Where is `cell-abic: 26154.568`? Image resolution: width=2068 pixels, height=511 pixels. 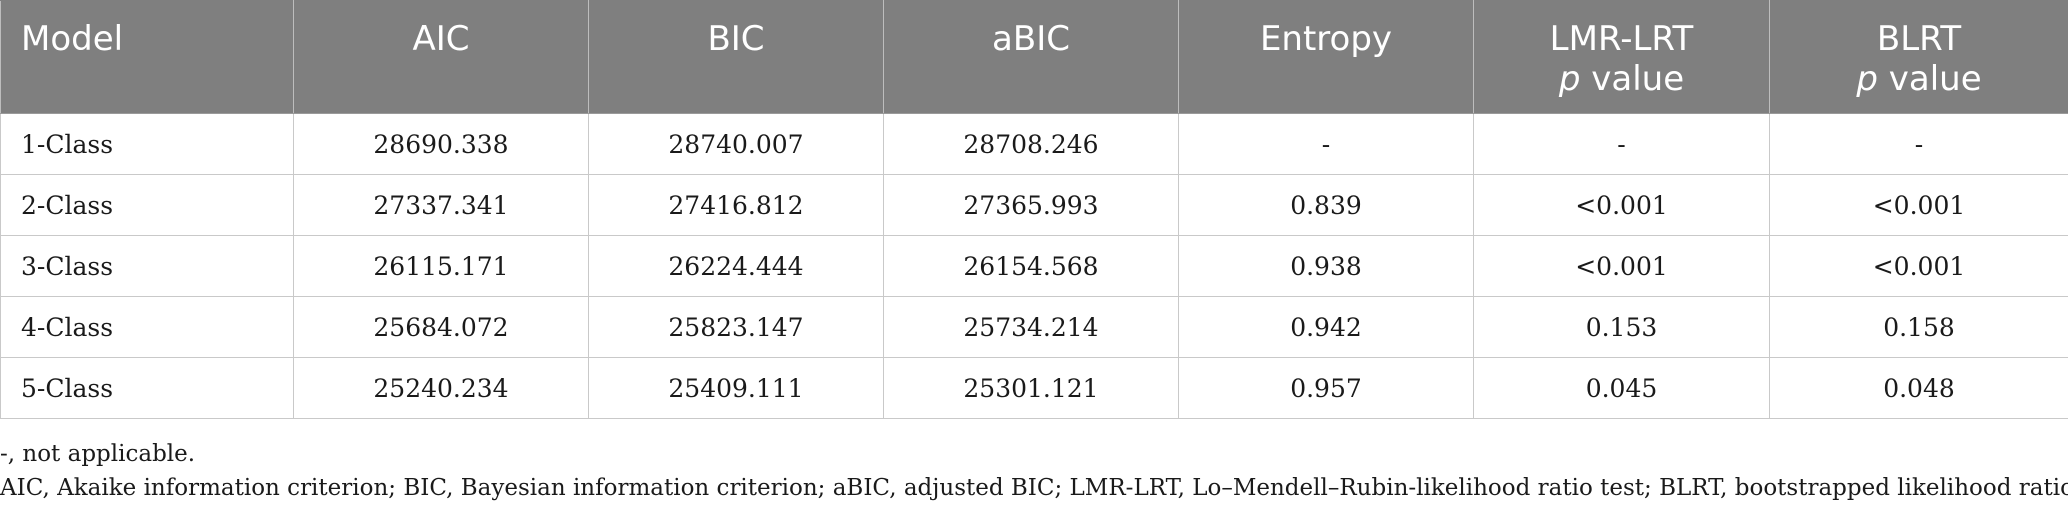
cell-abic: 26154.568 is located at coordinates (1031, 266).